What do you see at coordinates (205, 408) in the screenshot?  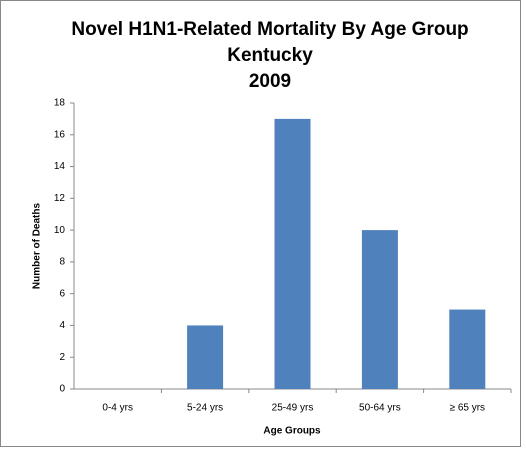 I see `x-tick-label: 5-24 yrs` at bounding box center [205, 408].